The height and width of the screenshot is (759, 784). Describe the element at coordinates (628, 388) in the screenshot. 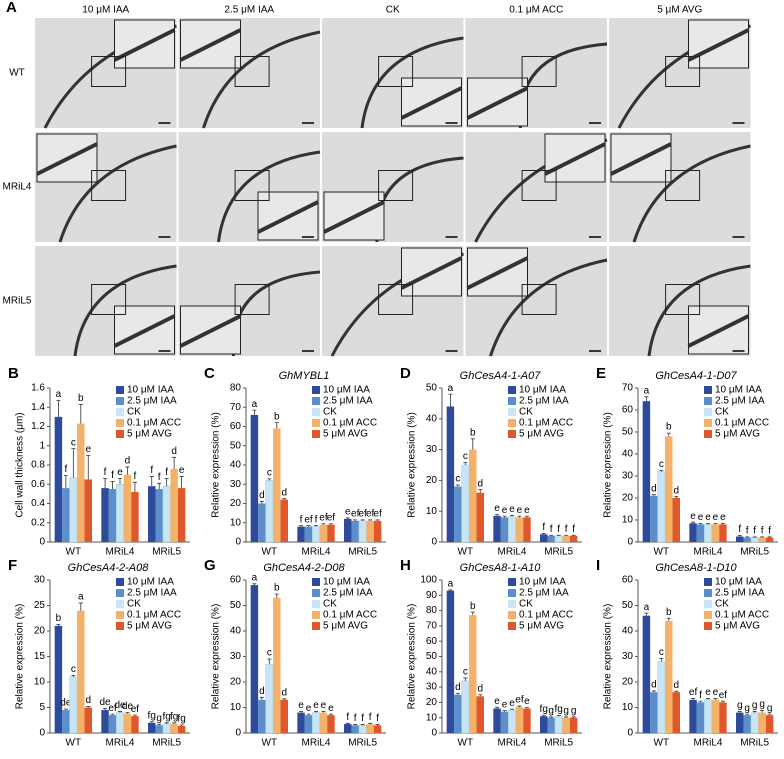

I see `y-tick-label: 70` at that location.